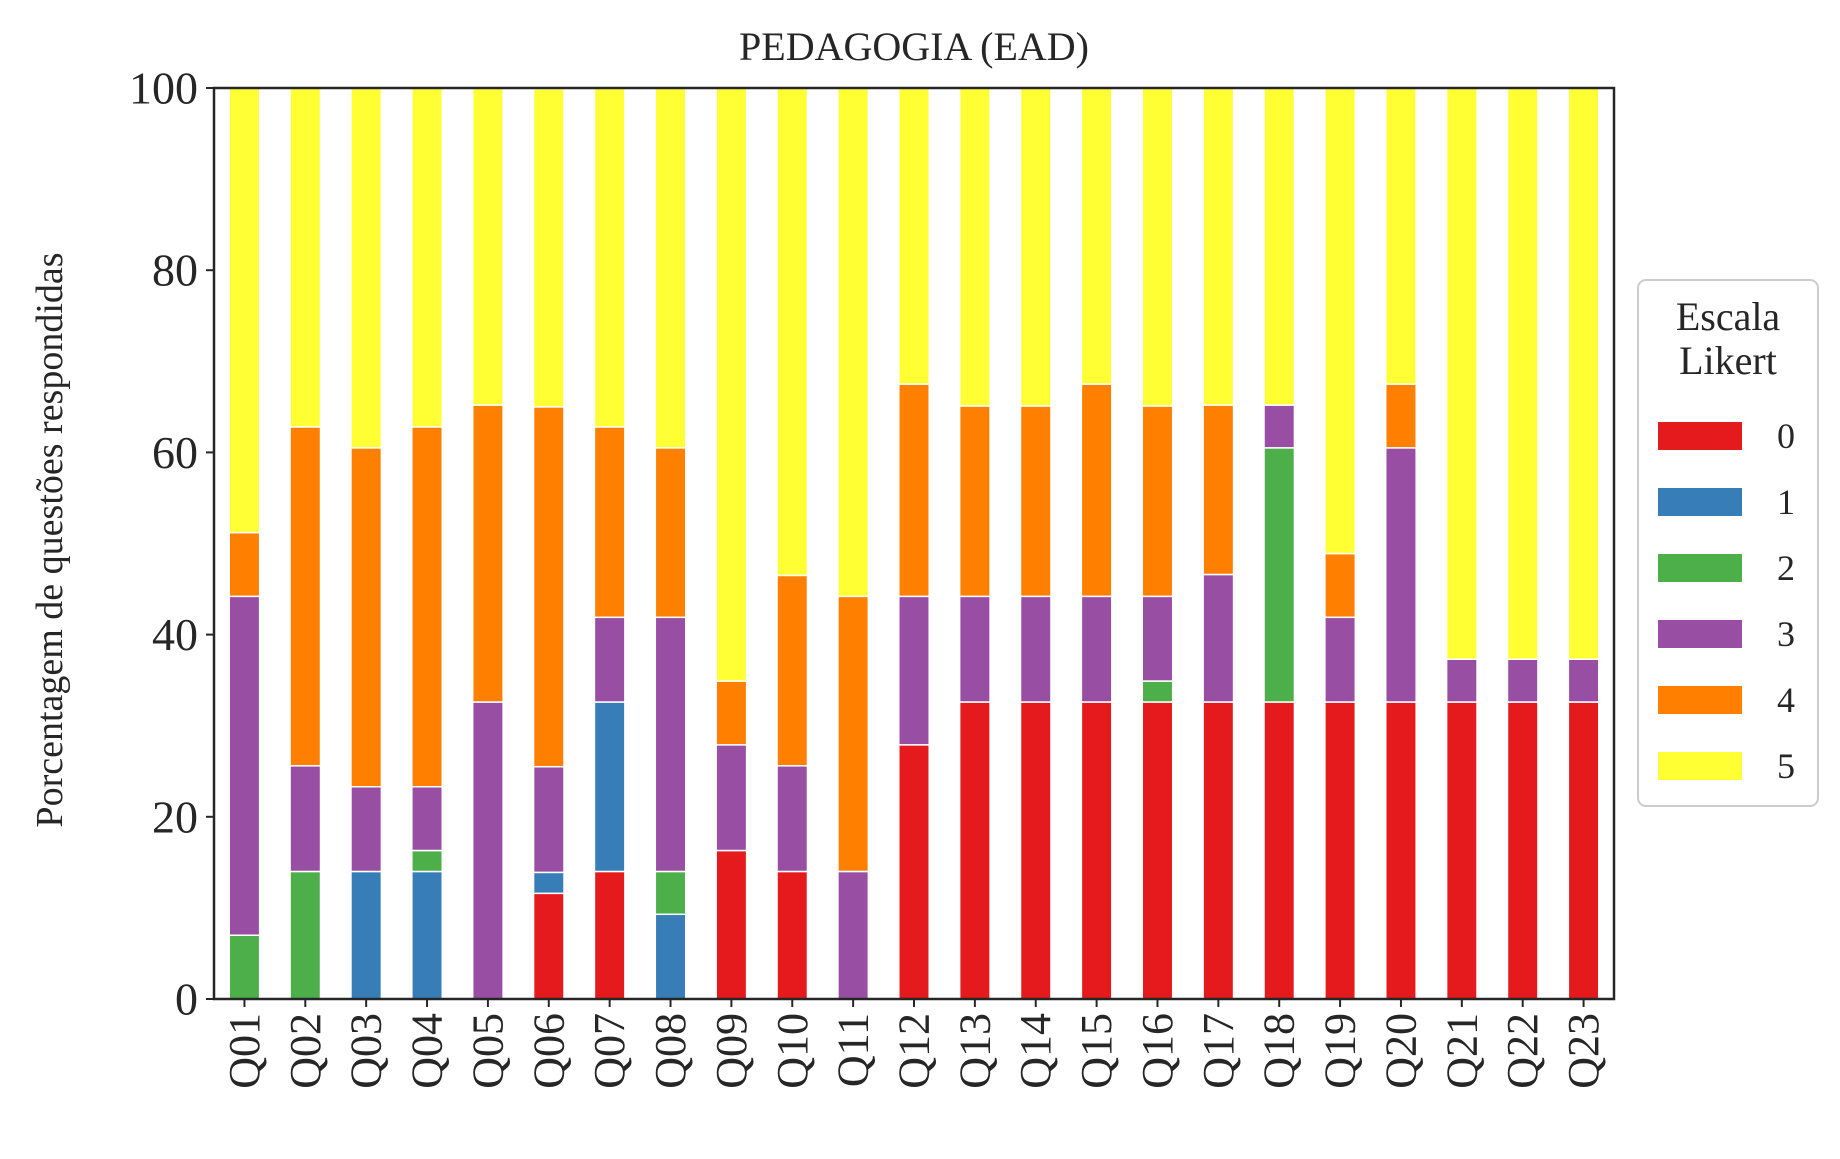  What do you see at coordinates (427, 1051) in the screenshot?
I see `x-tick-label: Q04` at bounding box center [427, 1051].